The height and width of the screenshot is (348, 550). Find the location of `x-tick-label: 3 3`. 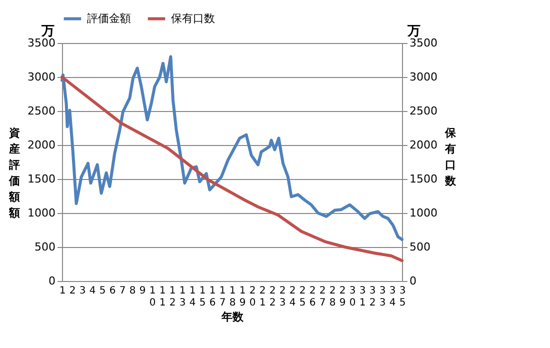

x-tick-label: 3 3 is located at coordinates (382, 297).